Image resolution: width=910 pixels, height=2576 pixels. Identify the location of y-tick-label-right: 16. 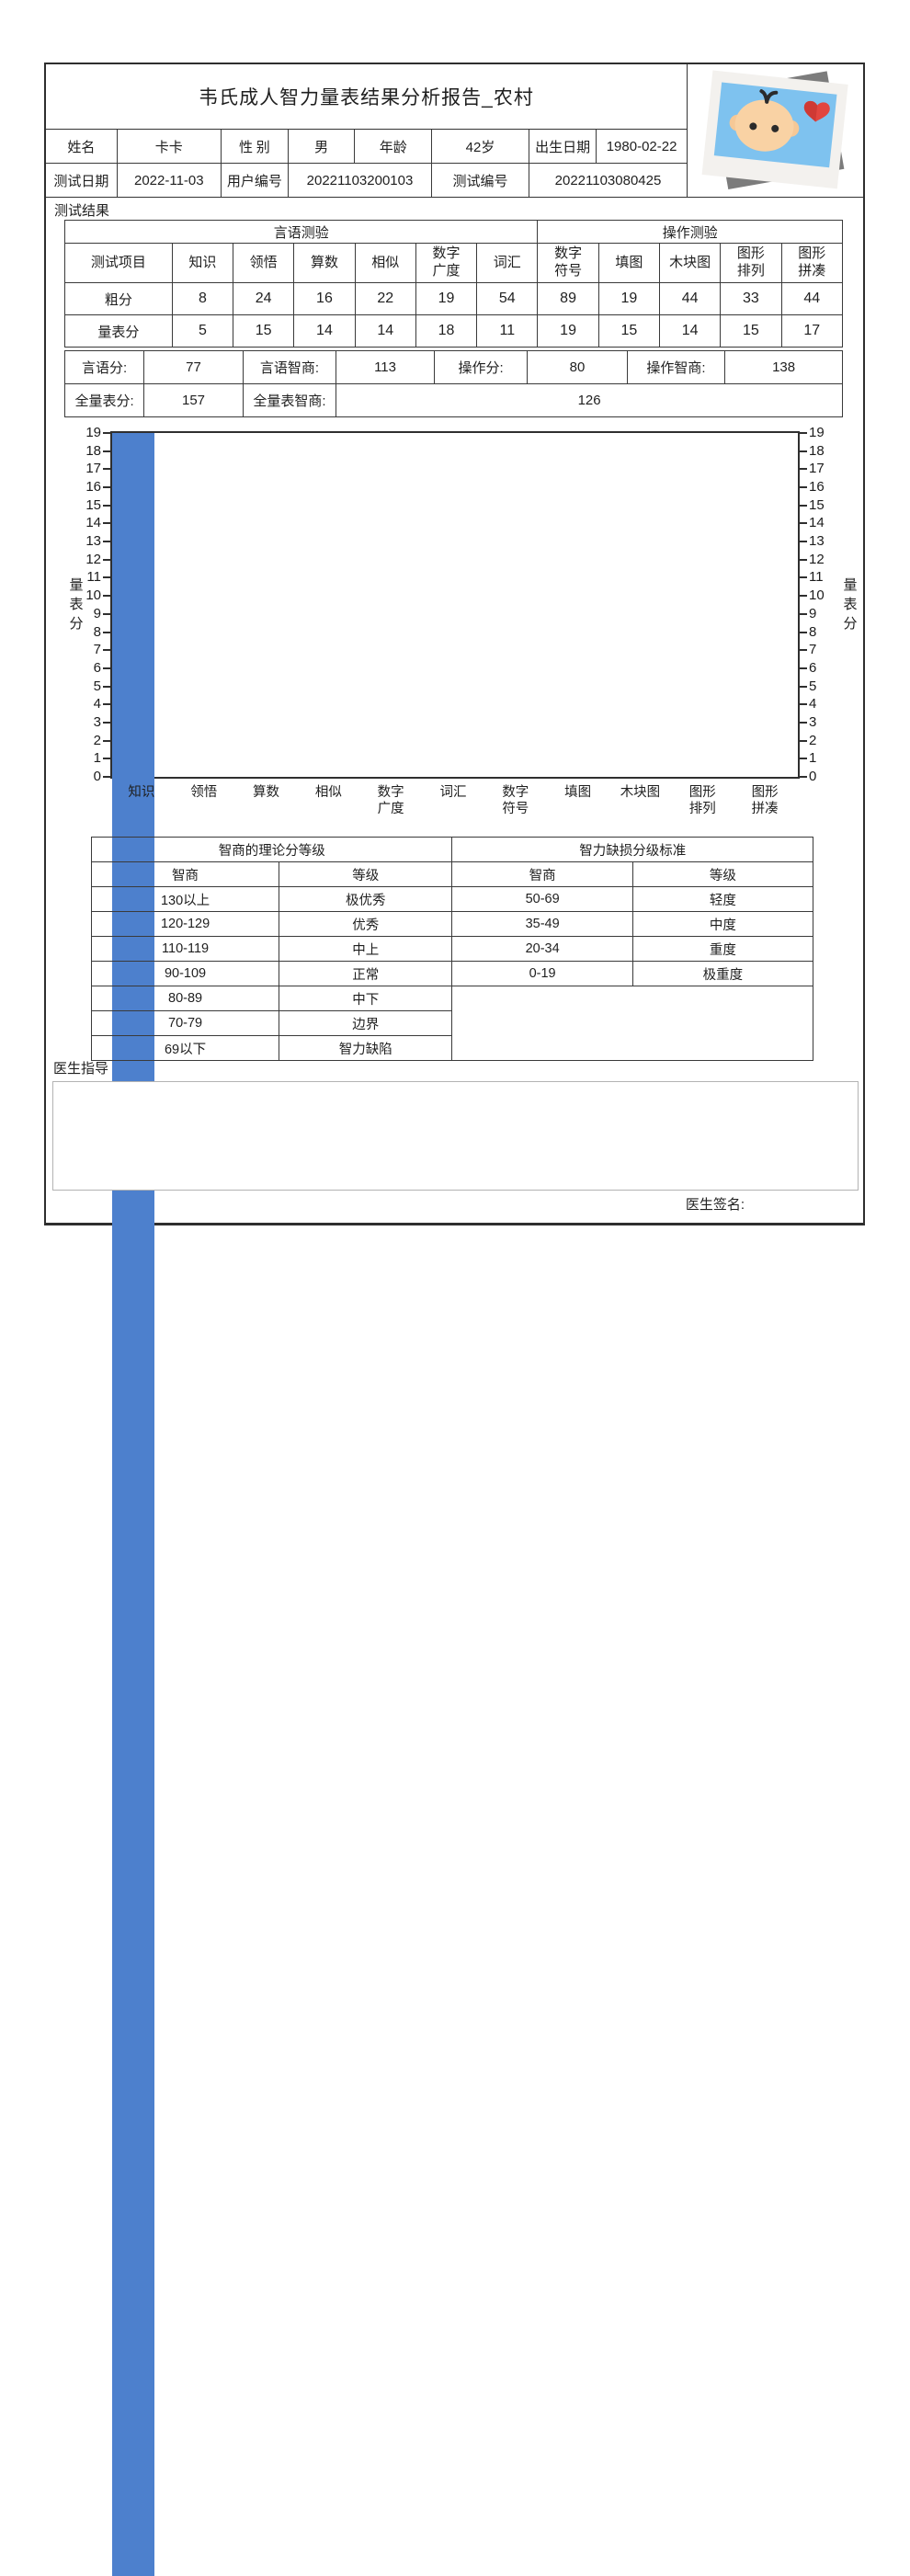
(817, 487).